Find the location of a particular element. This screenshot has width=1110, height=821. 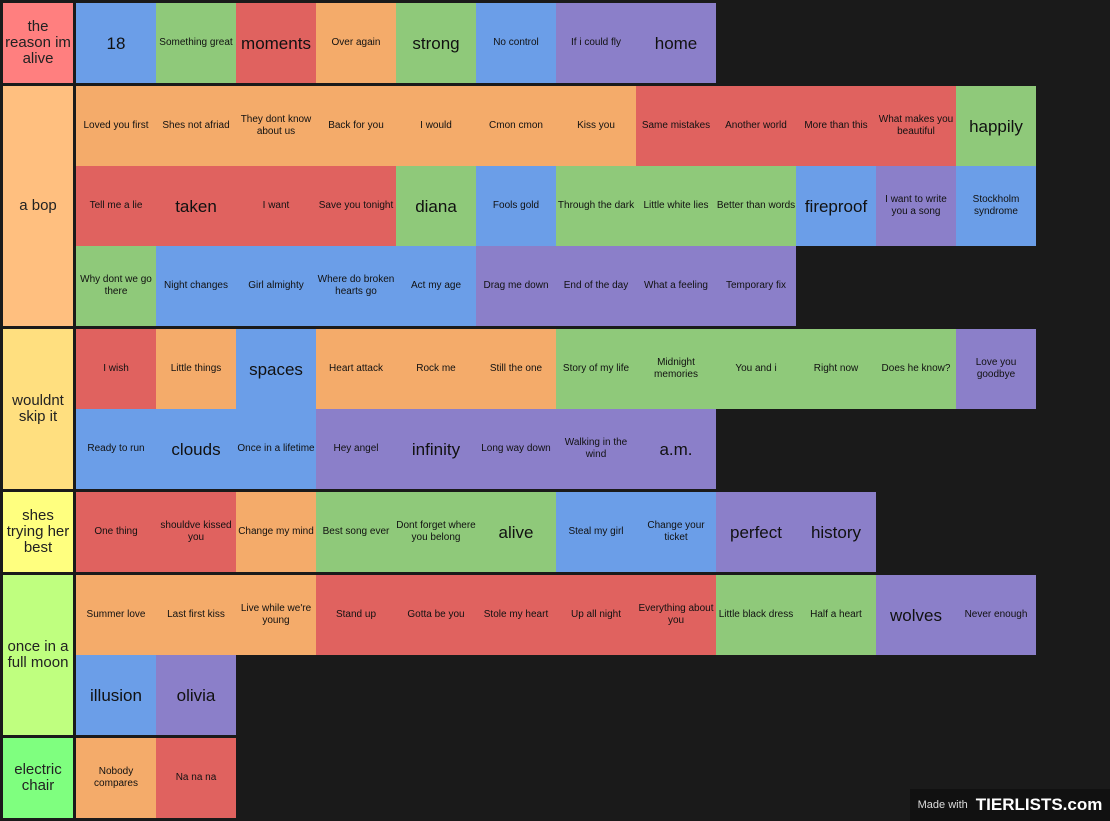

song-tile: Ready to run is located at coordinates (116, 449).